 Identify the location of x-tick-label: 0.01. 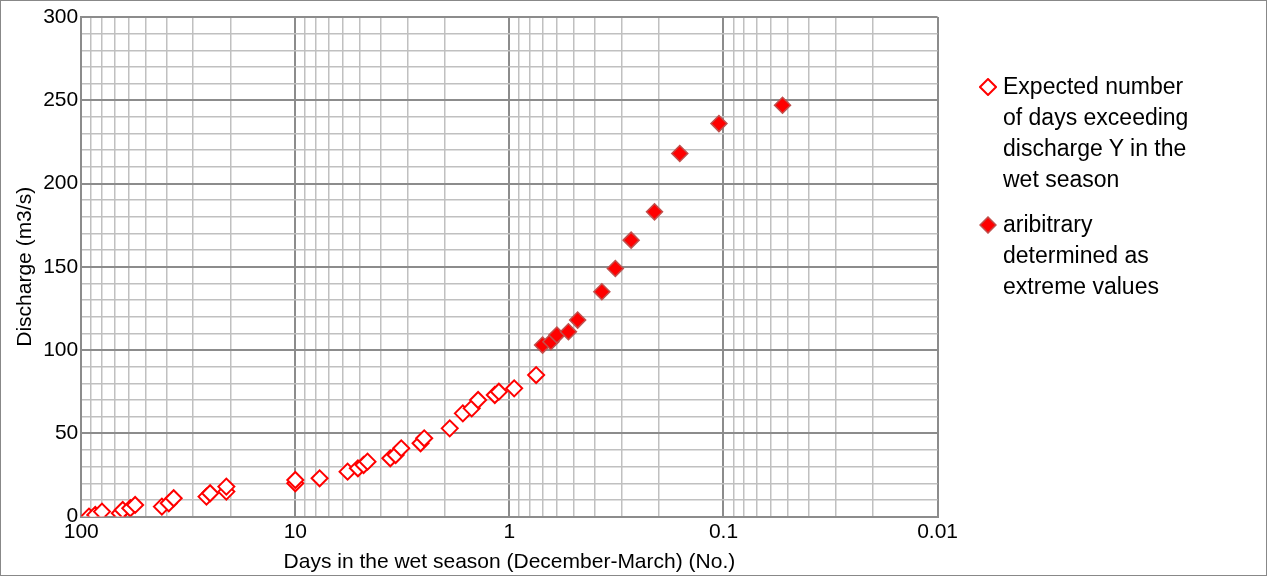
(937, 530).